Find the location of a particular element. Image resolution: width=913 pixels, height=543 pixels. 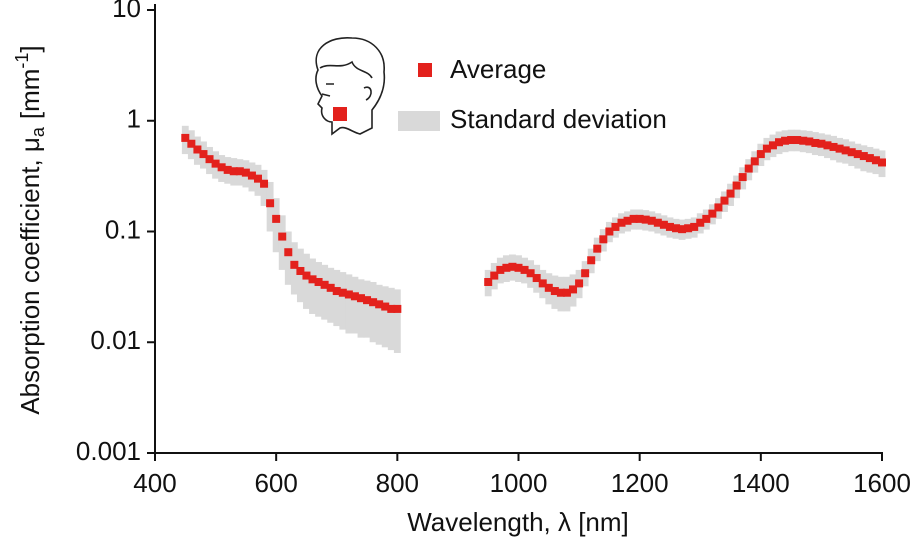

y-axis-label-unit: [mm is located at coordinates (30, 94).